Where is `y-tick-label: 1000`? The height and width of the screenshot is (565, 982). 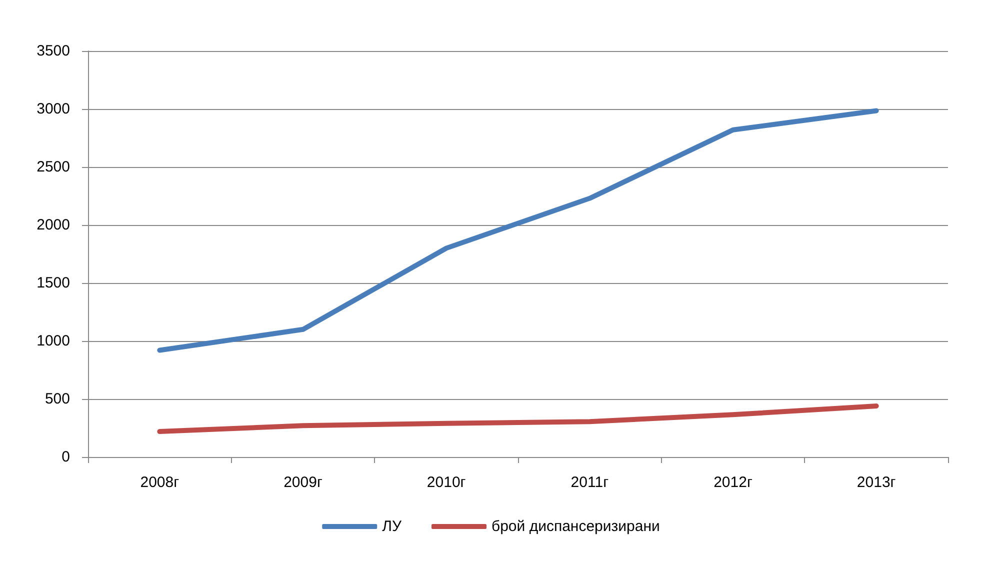 y-tick-label: 1000 is located at coordinates (53, 341).